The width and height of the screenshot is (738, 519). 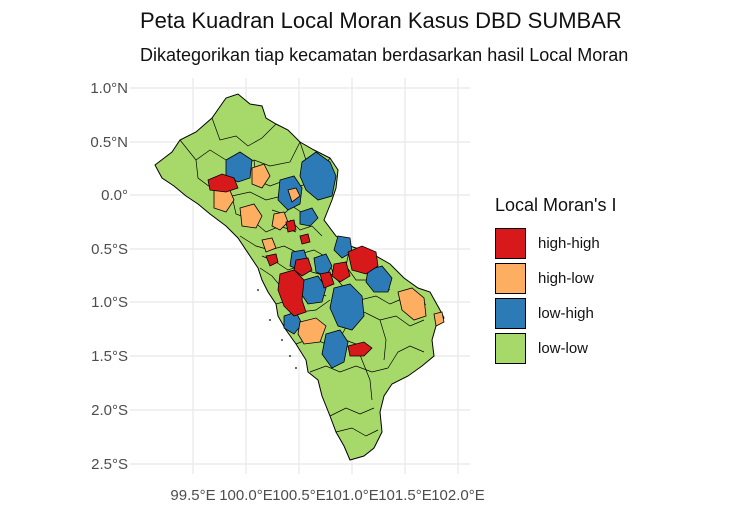 I want to click on x-tick-label: 100.0°E, so click(x=246, y=495).